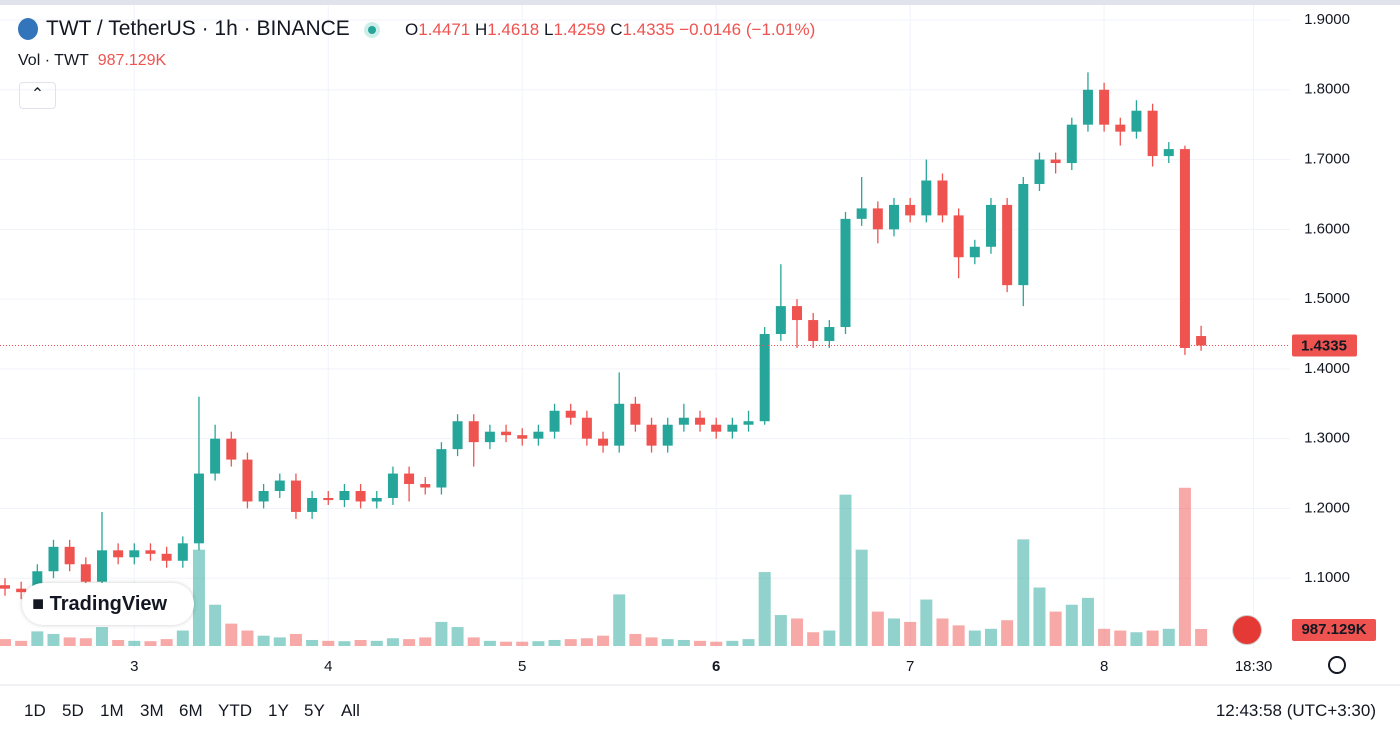  What do you see at coordinates (350, 710) in the screenshot?
I see `range-button: All` at bounding box center [350, 710].